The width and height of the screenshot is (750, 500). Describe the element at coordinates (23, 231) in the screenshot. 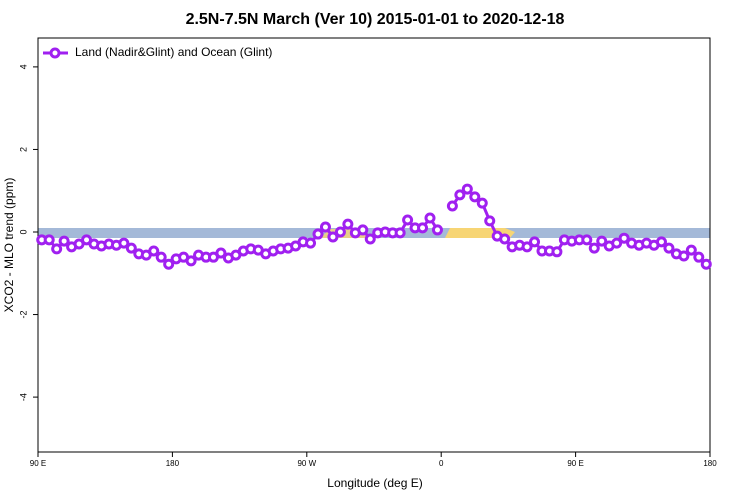

I see `y-tick-label: 0` at that location.